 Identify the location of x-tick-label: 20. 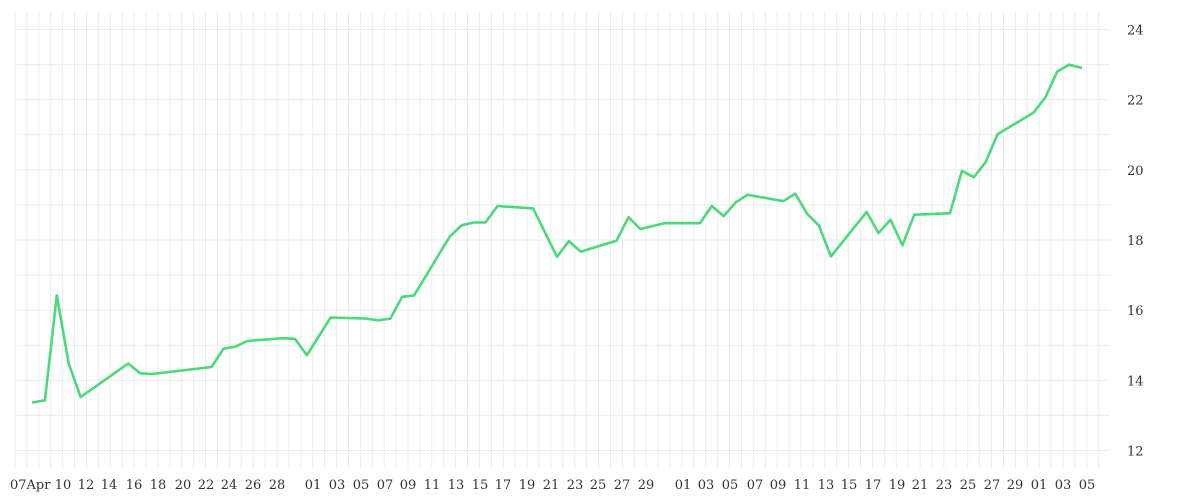
(183, 485).